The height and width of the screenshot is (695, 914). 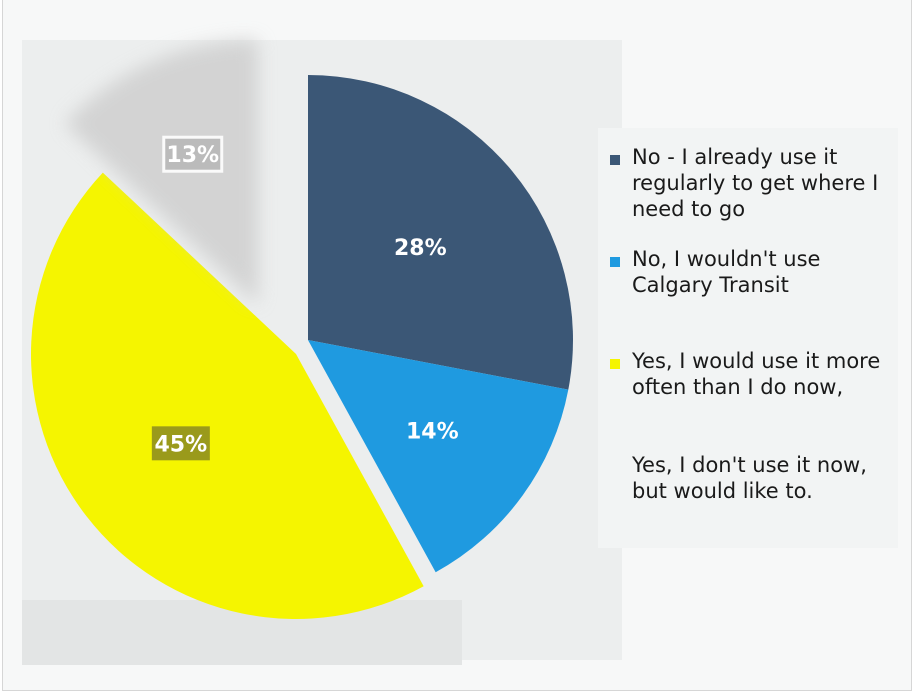 I want to click on data-label-no-already-use: 28%, so click(x=420, y=248).